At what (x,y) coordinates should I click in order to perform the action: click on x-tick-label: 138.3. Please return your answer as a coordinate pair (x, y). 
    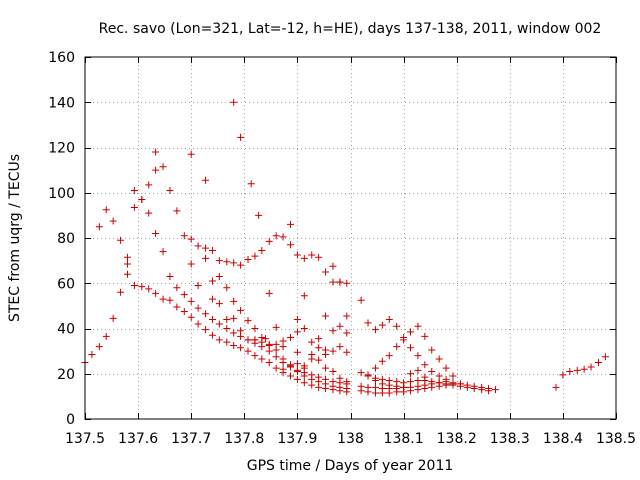
    Looking at the image, I should click on (510, 439).